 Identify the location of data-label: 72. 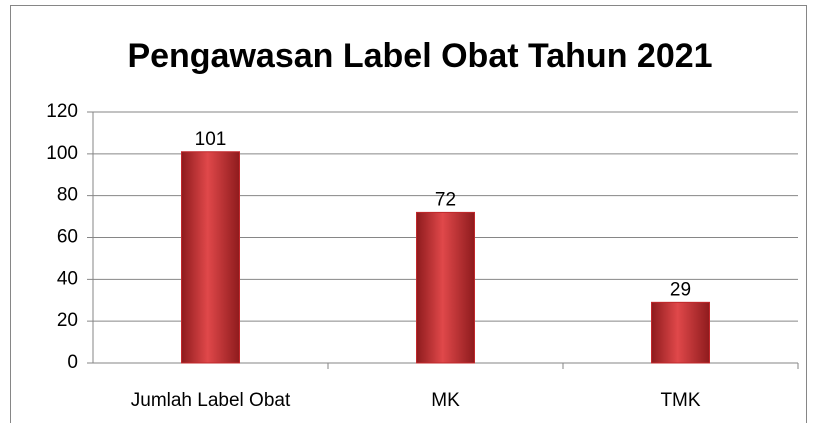
(445, 199).